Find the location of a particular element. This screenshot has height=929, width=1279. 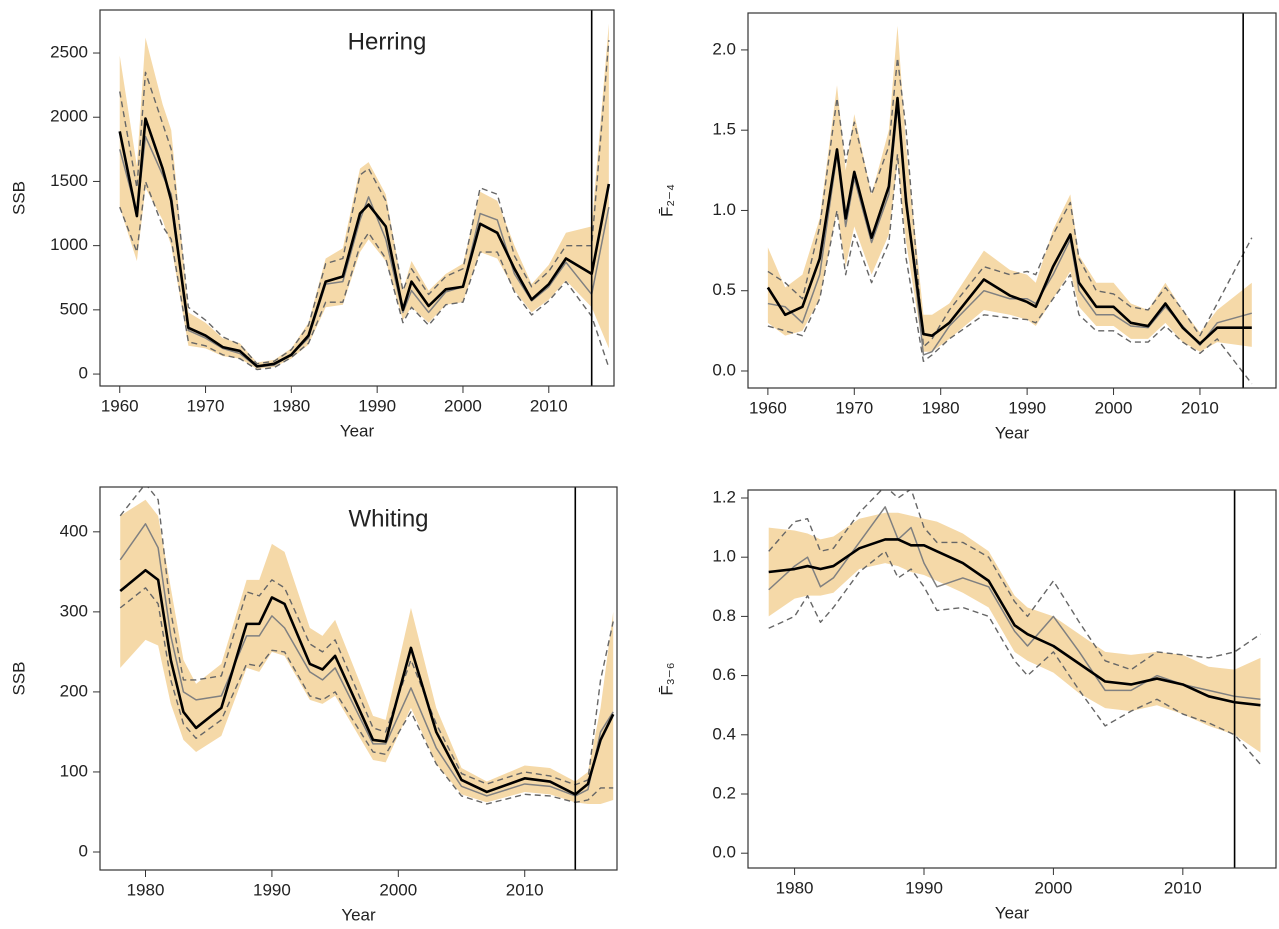

y-tick-label: 1500 is located at coordinates (69, 180).